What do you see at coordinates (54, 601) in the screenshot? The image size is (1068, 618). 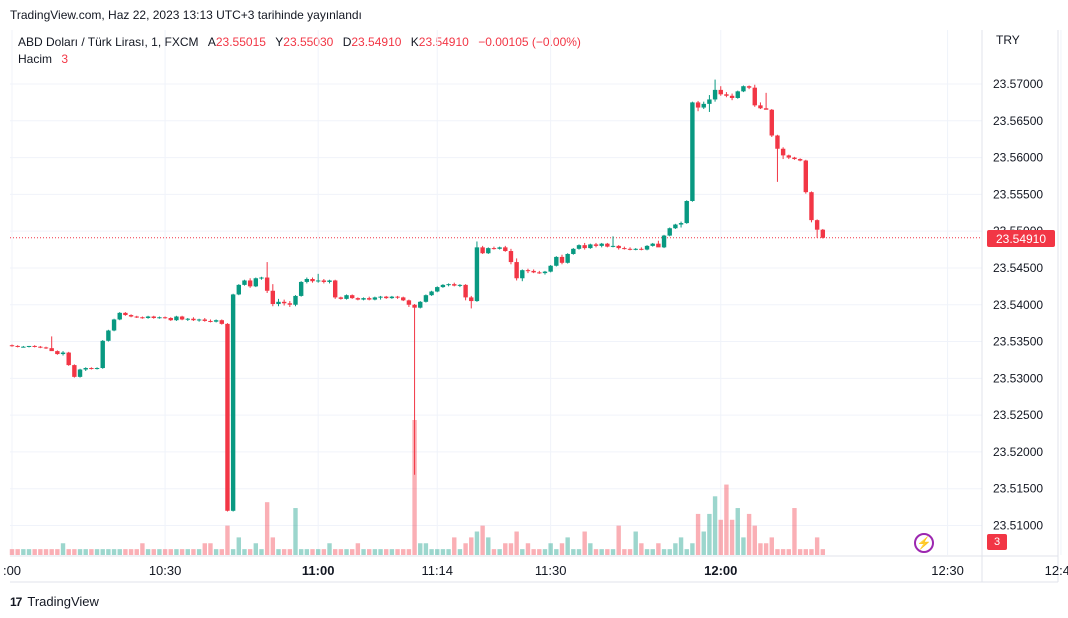 I see `footer-brand: 17 TradingView` at bounding box center [54, 601].